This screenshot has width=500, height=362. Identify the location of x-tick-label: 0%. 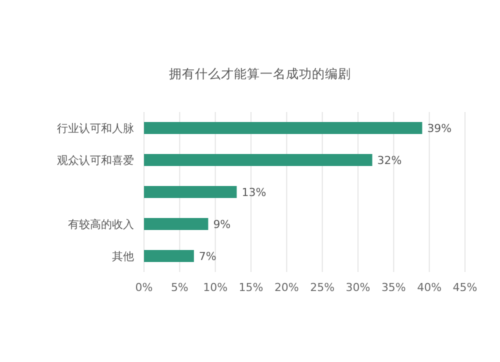
(144, 287).